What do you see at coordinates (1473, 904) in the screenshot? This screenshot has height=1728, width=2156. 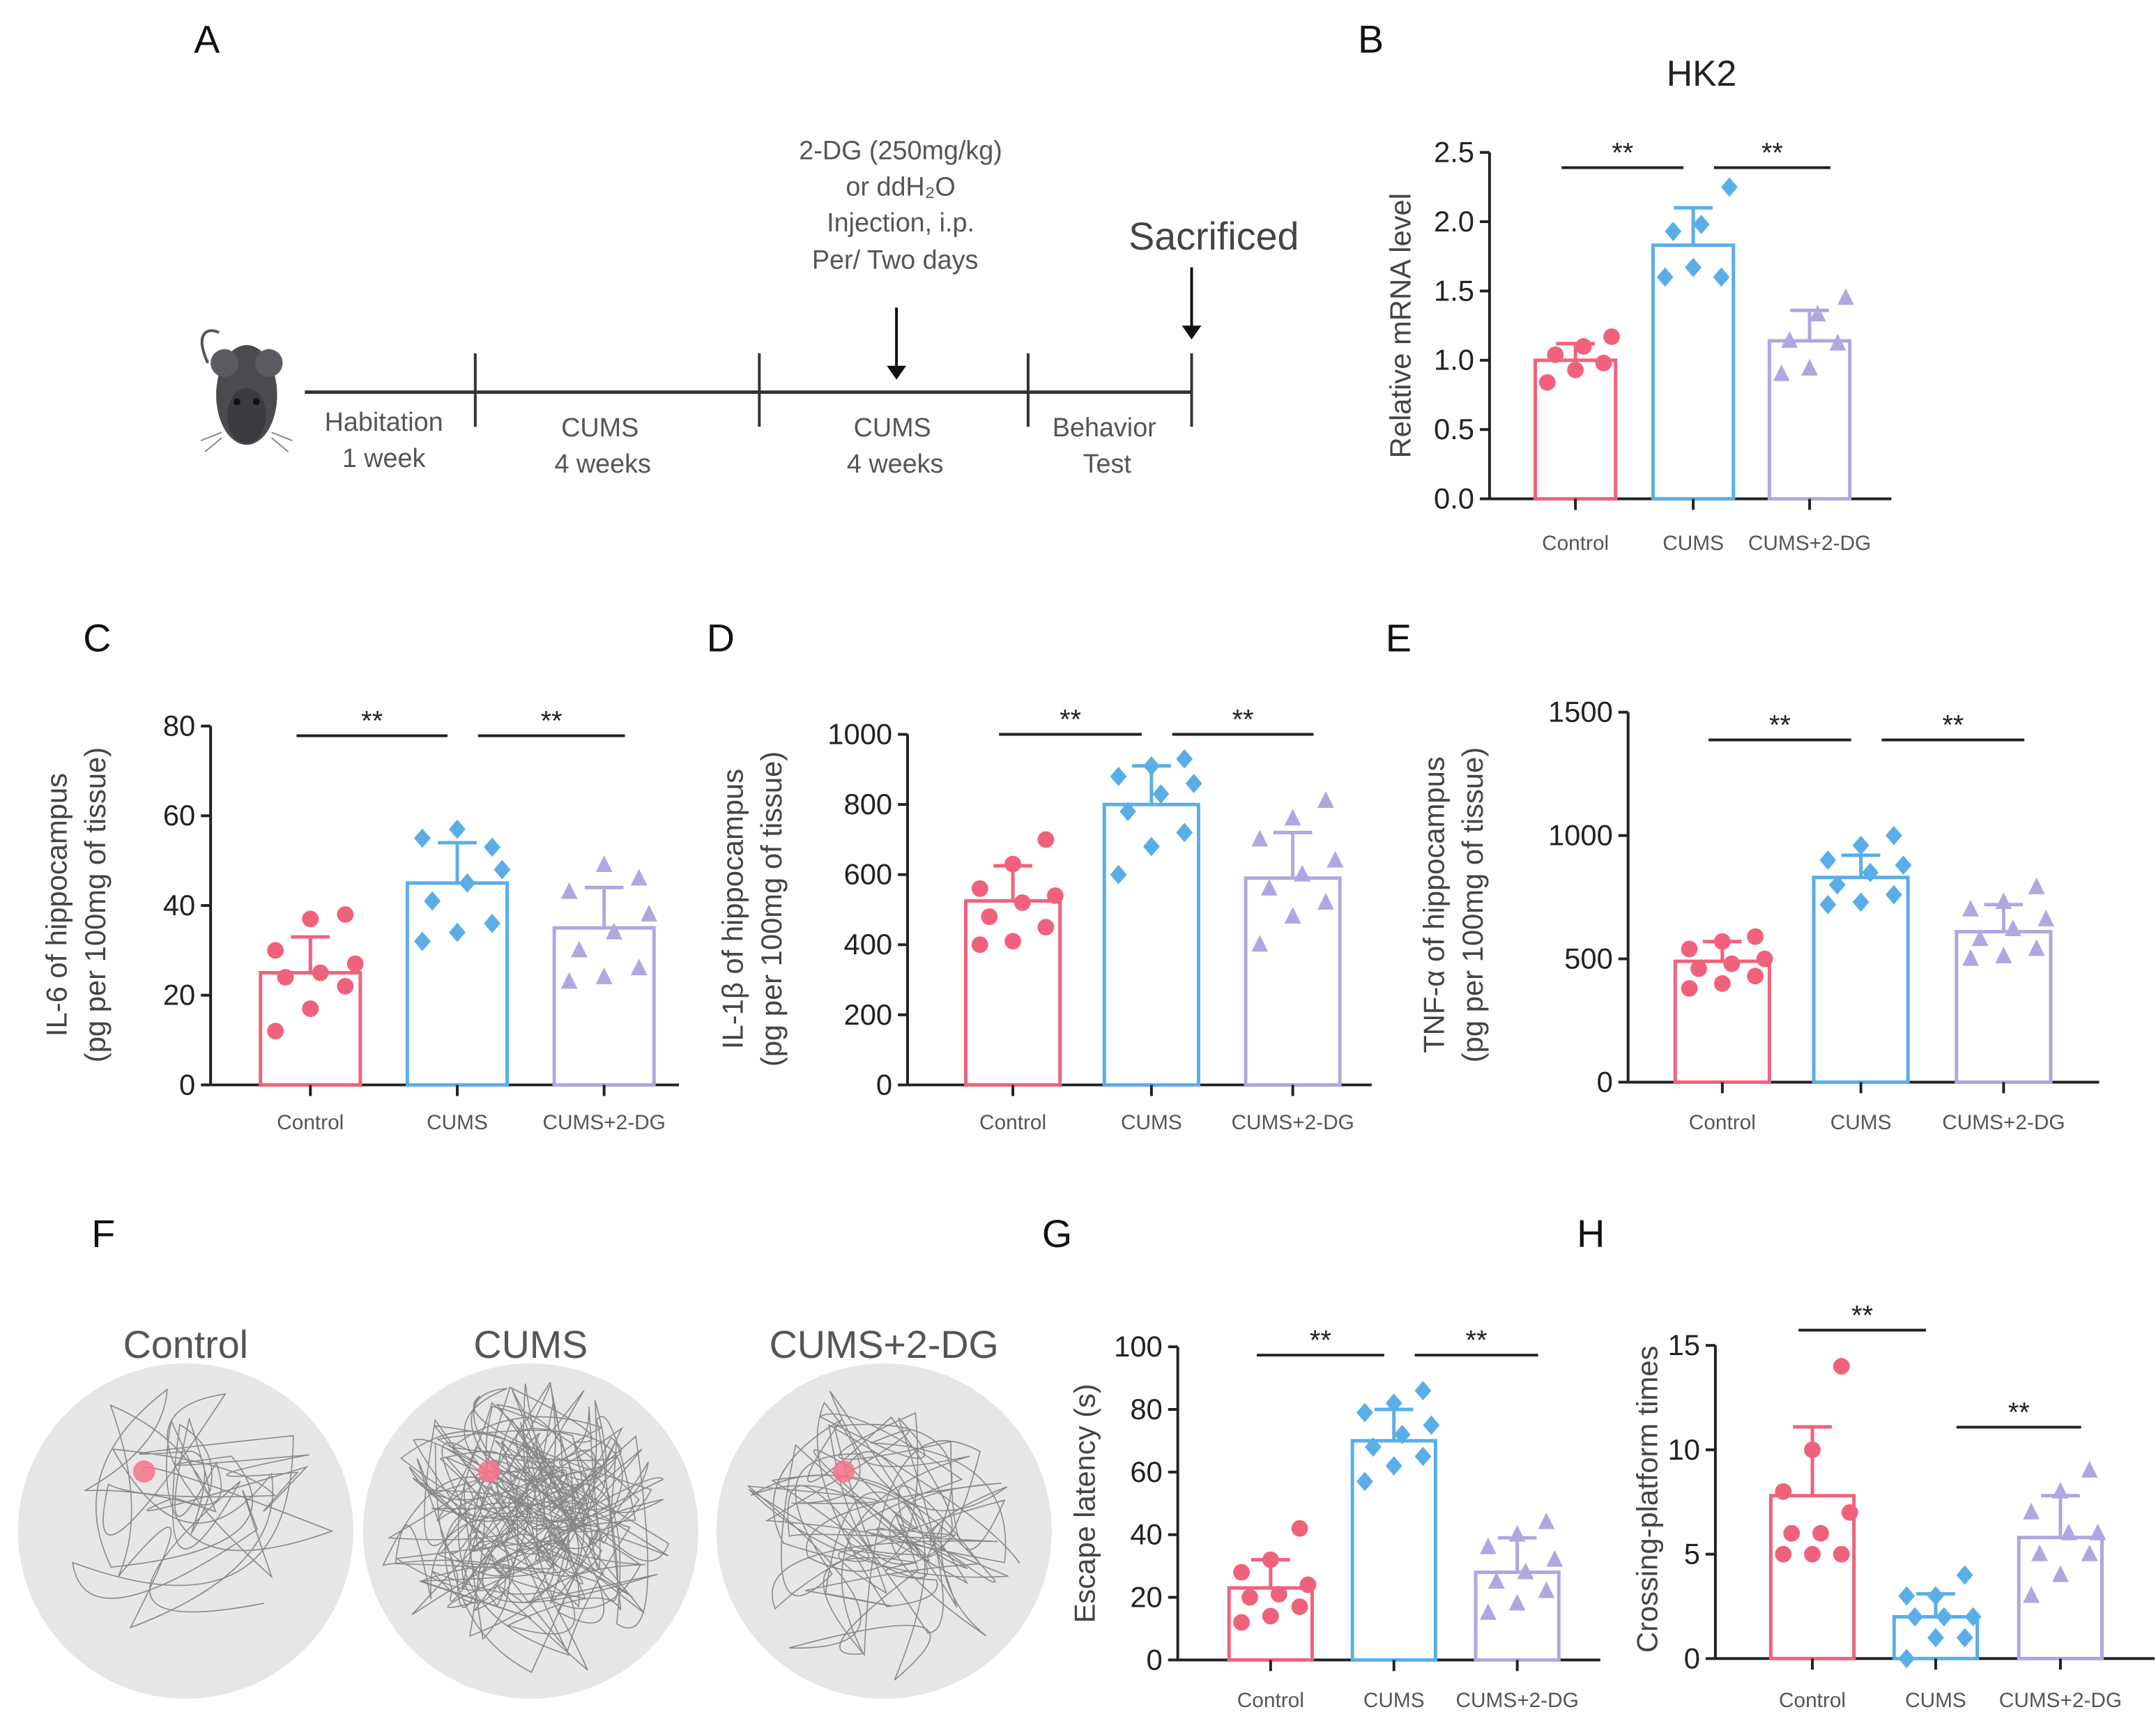 I see `y-axis-label: (pg per 100mg of tissue)` at bounding box center [1473, 904].